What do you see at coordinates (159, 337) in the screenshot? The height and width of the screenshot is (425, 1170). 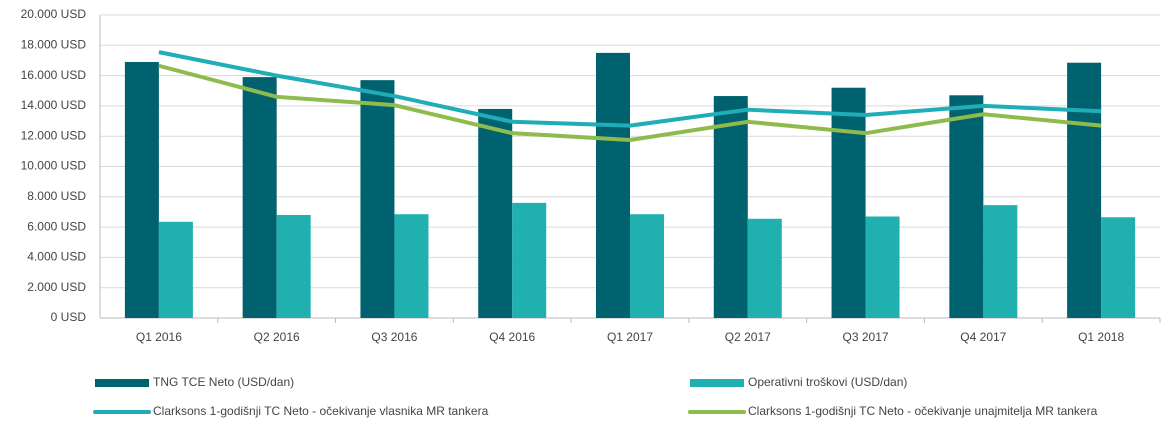 I see `x-tick-label: Q1 2016` at bounding box center [159, 337].